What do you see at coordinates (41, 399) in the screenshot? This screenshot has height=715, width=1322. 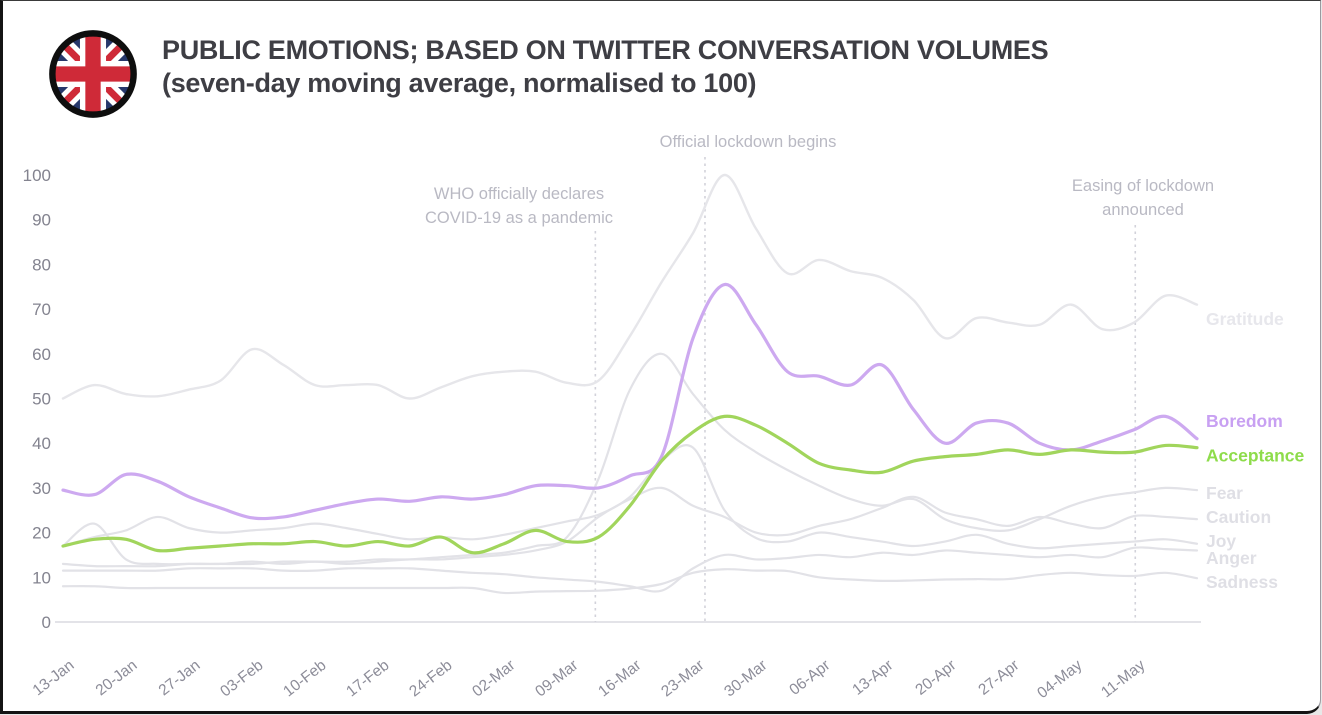 I see `y-axis-tick-label: 50` at bounding box center [41, 399].